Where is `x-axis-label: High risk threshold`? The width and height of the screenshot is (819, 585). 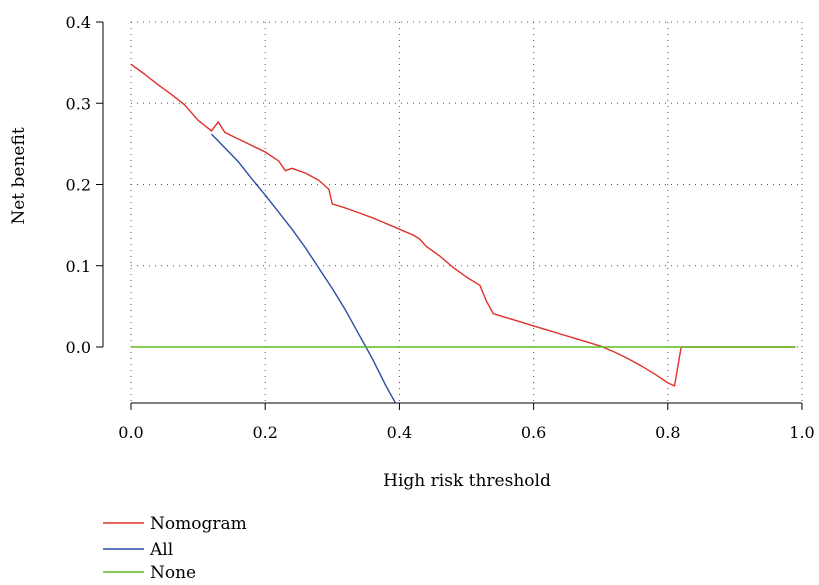 x-axis-label: High risk threshold is located at coordinates (467, 481).